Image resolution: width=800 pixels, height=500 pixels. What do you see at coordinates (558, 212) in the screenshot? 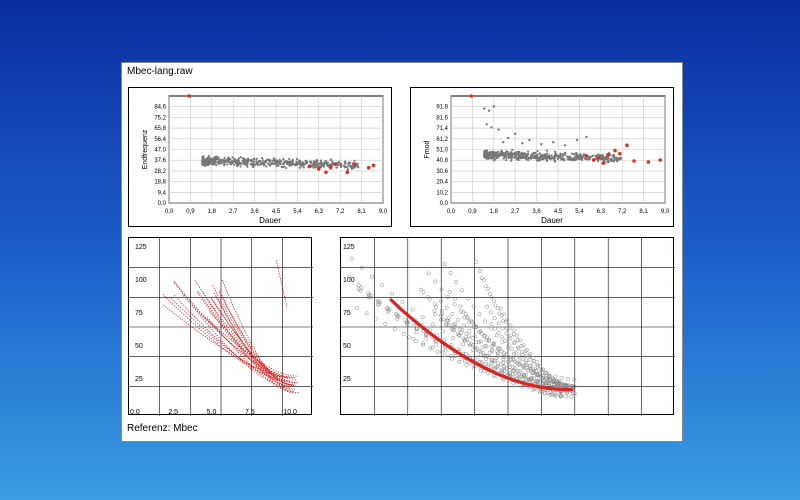
I see `x-tick-label: 4,5` at bounding box center [558, 212].